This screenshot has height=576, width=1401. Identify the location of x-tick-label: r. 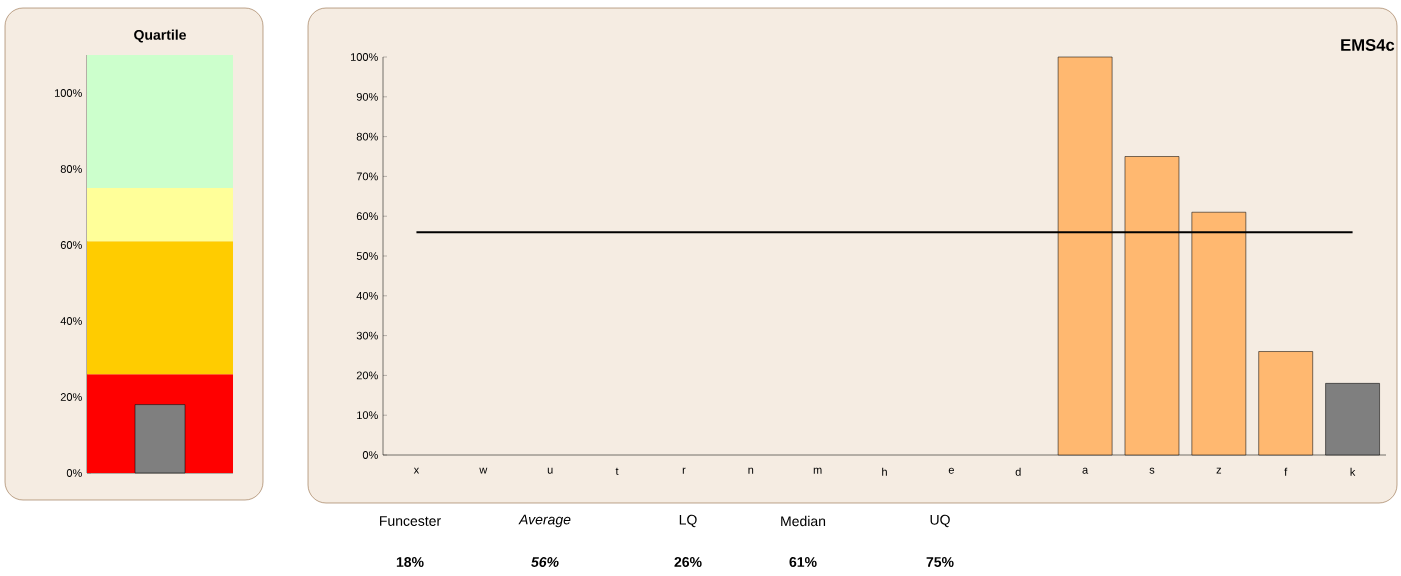
(684, 470).